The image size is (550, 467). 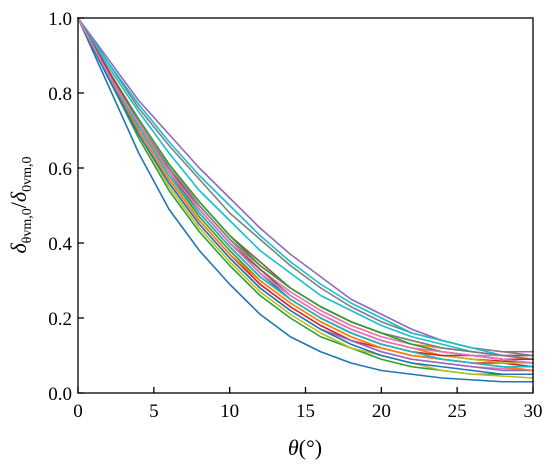 I want to click on x-tick-label: 15, so click(x=305, y=411).